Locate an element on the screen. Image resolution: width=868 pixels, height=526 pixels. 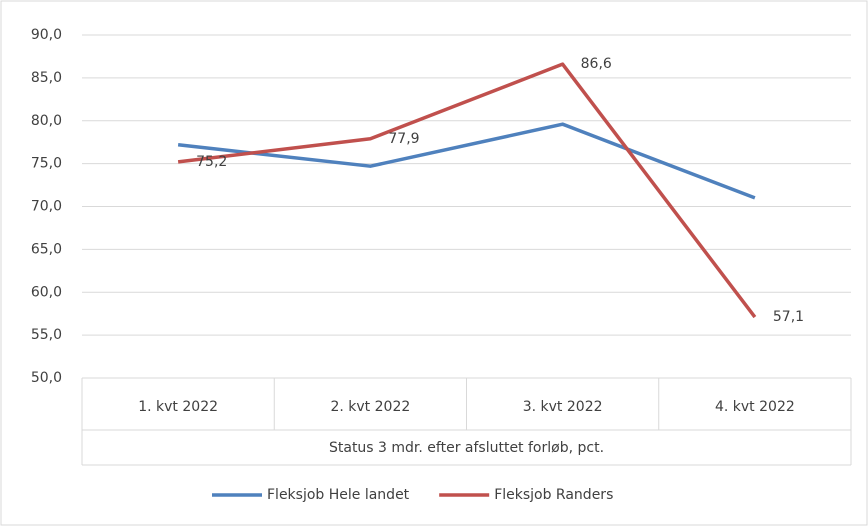
x-tick-label: 3. kvt 2022 is located at coordinates (563, 407).